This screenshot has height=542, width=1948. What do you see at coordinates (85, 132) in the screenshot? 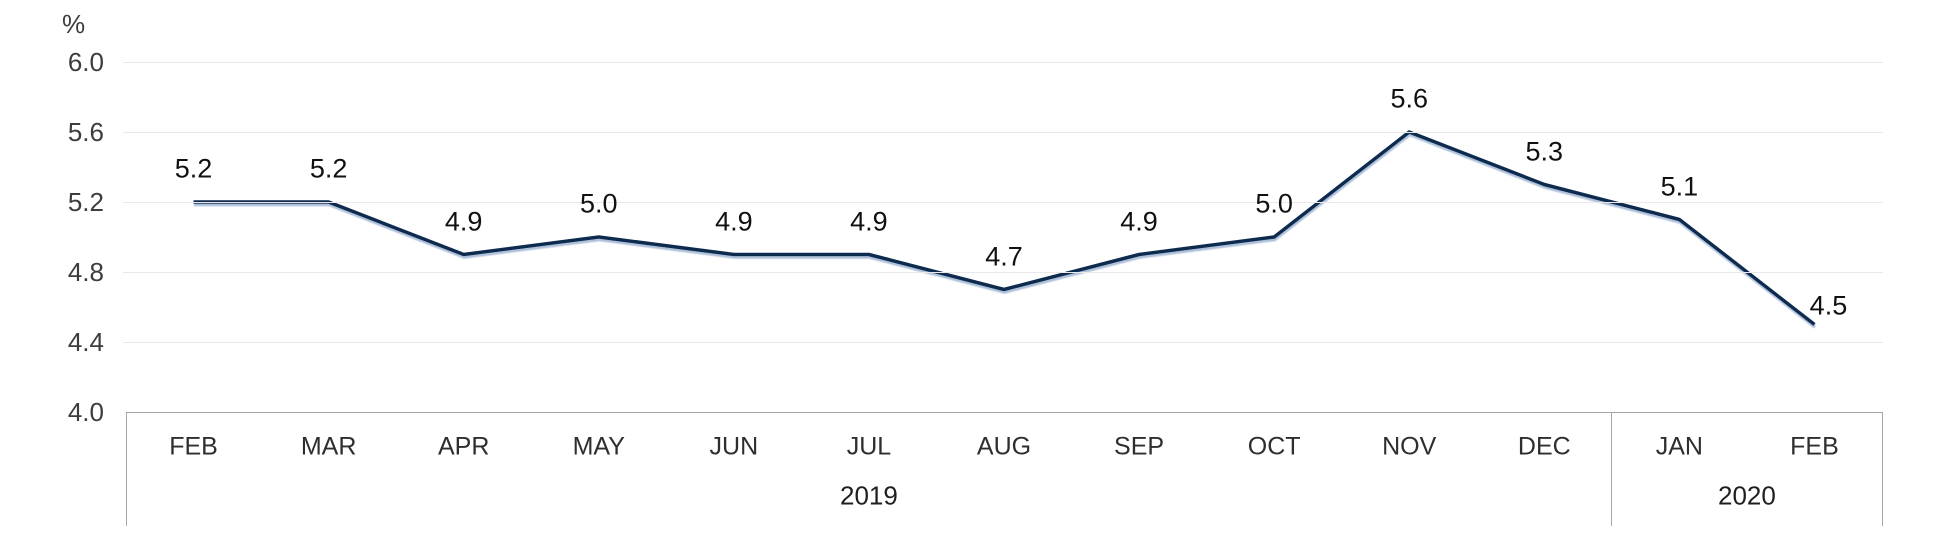
I see `y-tick-label: 5.6` at bounding box center [85, 132].